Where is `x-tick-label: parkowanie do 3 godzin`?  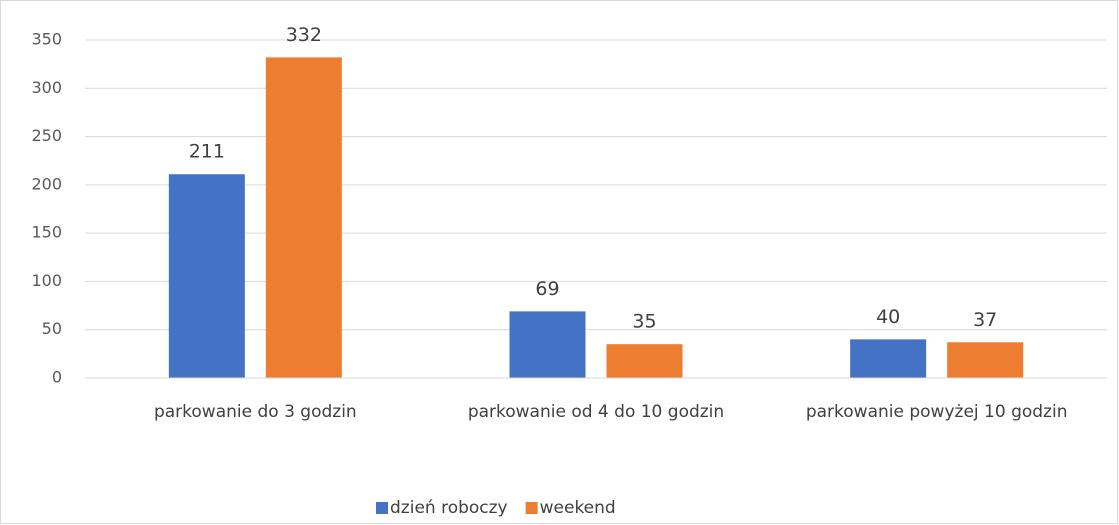 x-tick-label: parkowanie do 3 godzin is located at coordinates (255, 412).